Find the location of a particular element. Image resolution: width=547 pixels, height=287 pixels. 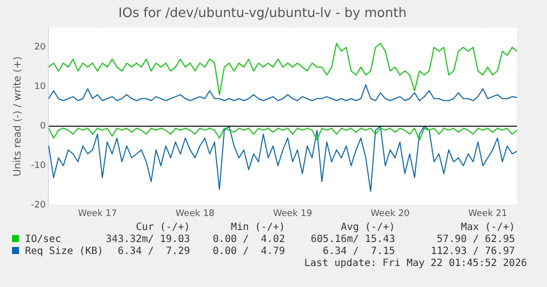

x-tick-label: Week 19 is located at coordinates (292, 213).